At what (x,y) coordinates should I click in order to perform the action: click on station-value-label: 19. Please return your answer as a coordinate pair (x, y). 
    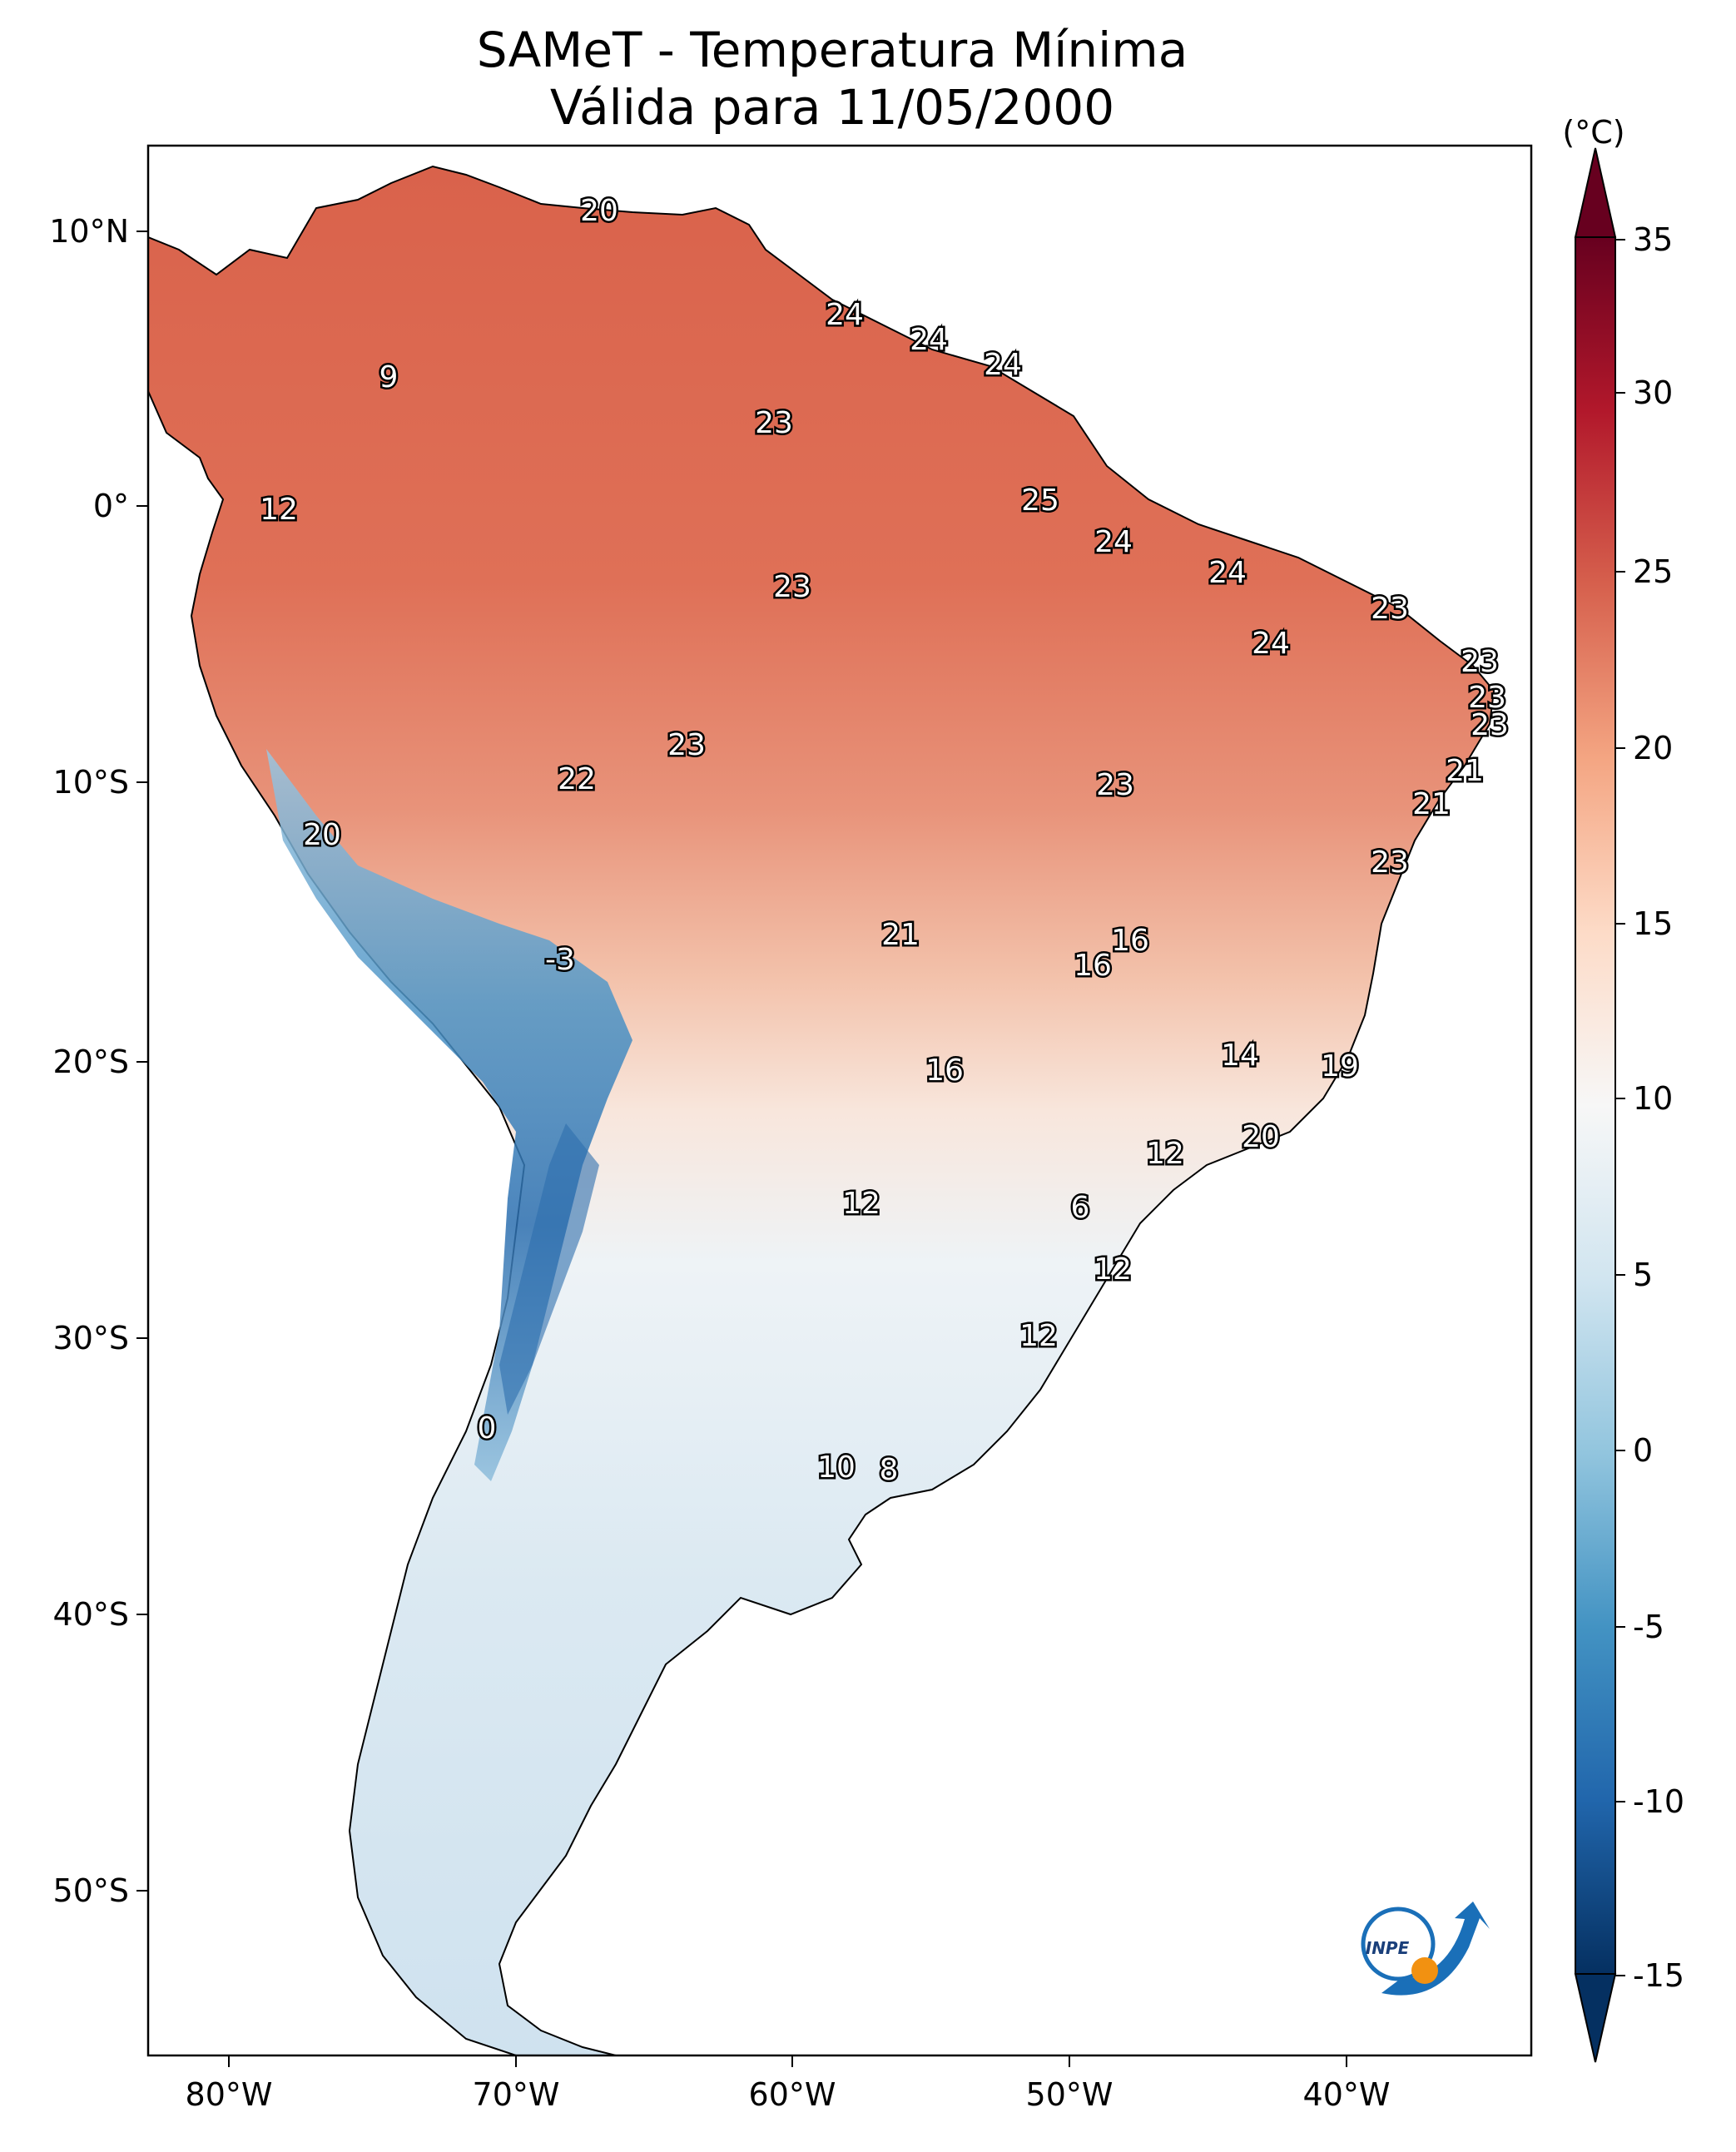
    Looking at the image, I should click on (1340, 1066).